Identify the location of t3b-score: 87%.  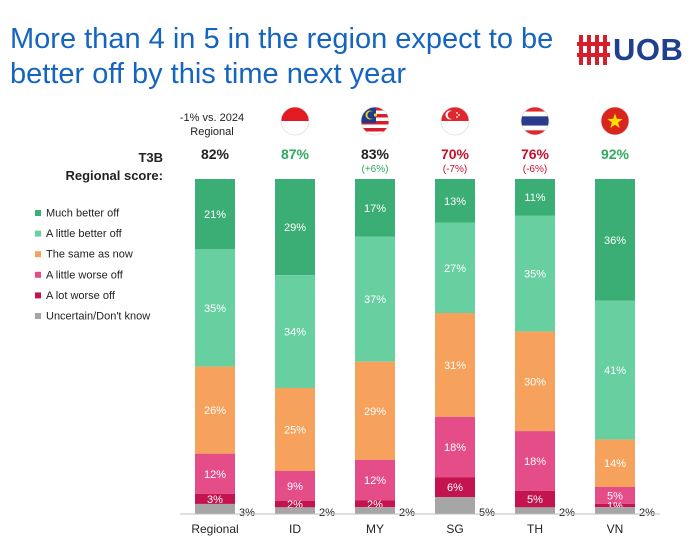
(295, 154).